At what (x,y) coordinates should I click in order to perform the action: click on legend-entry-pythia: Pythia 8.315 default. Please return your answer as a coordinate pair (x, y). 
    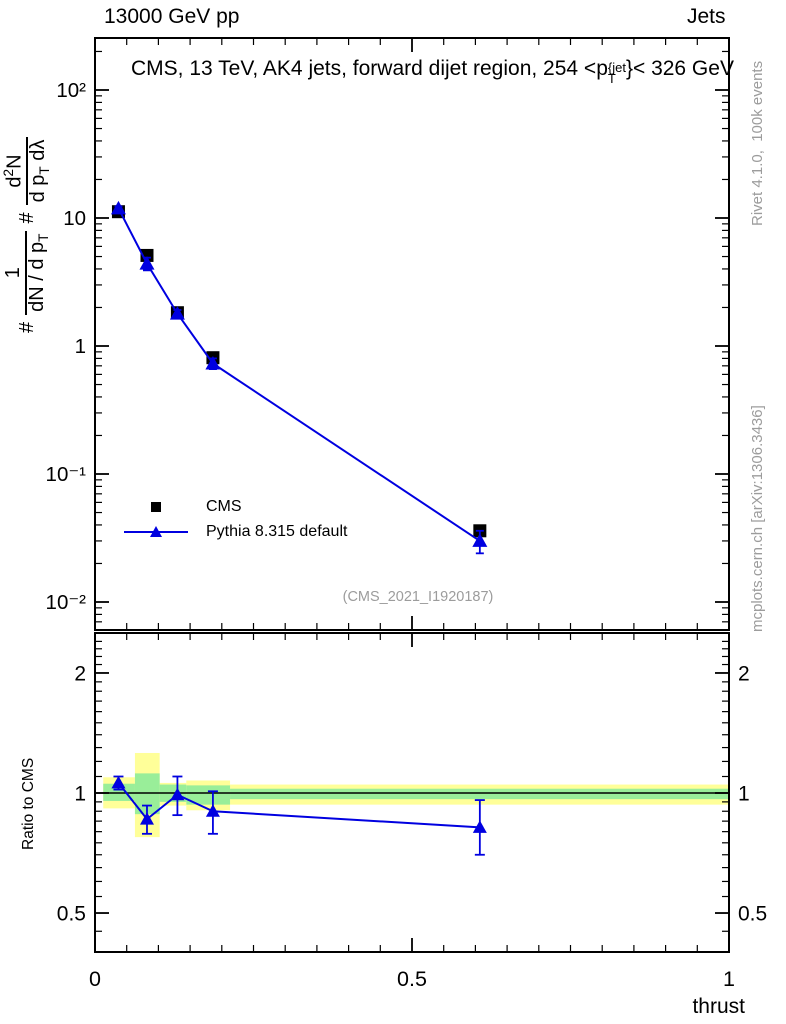
    Looking at the image, I should click on (233, 531).